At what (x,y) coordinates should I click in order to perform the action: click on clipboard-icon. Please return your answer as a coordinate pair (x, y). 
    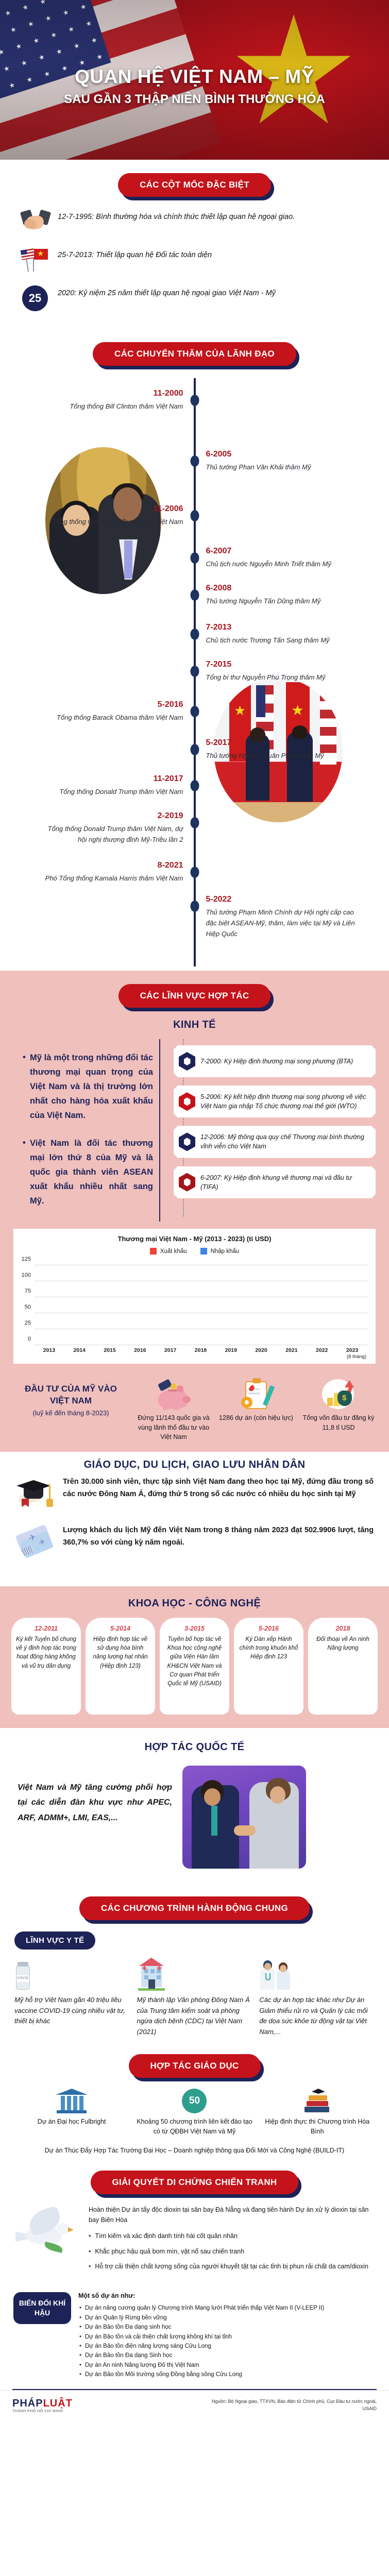
    Looking at the image, I should click on (256, 1391).